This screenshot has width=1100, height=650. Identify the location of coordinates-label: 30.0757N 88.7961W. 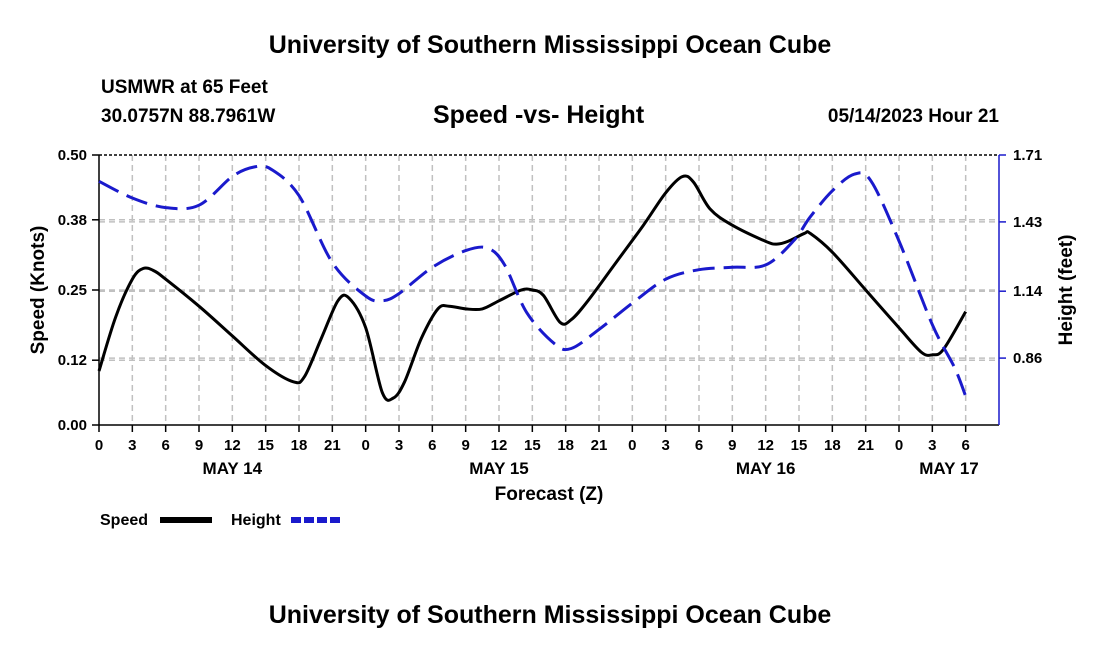
(188, 116).